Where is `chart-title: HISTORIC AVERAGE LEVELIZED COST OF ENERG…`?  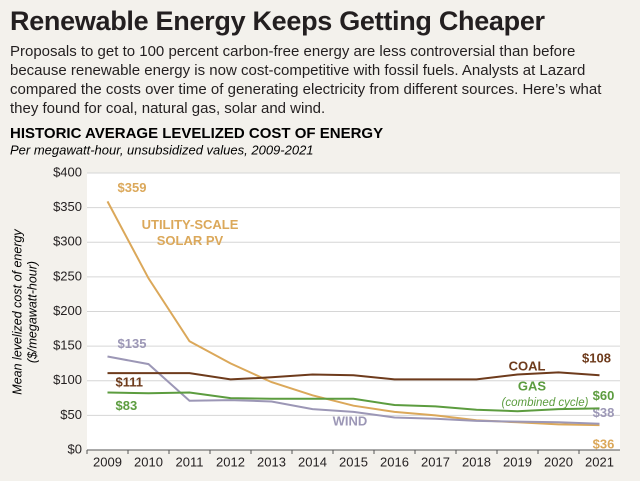 chart-title: HISTORIC AVERAGE LEVELIZED COST OF ENERG… is located at coordinates (196, 133).